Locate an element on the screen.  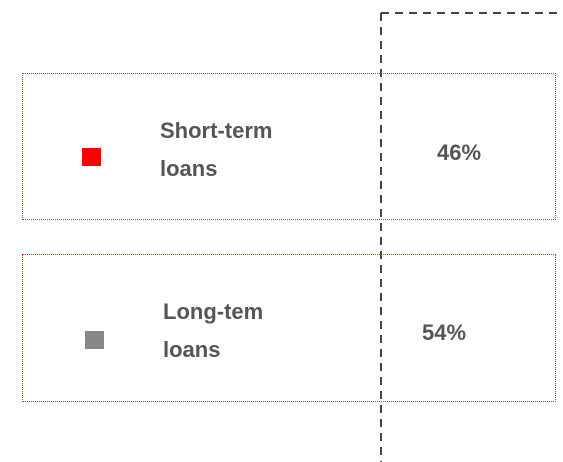
label: Short-term loans is located at coordinates (216, 149).